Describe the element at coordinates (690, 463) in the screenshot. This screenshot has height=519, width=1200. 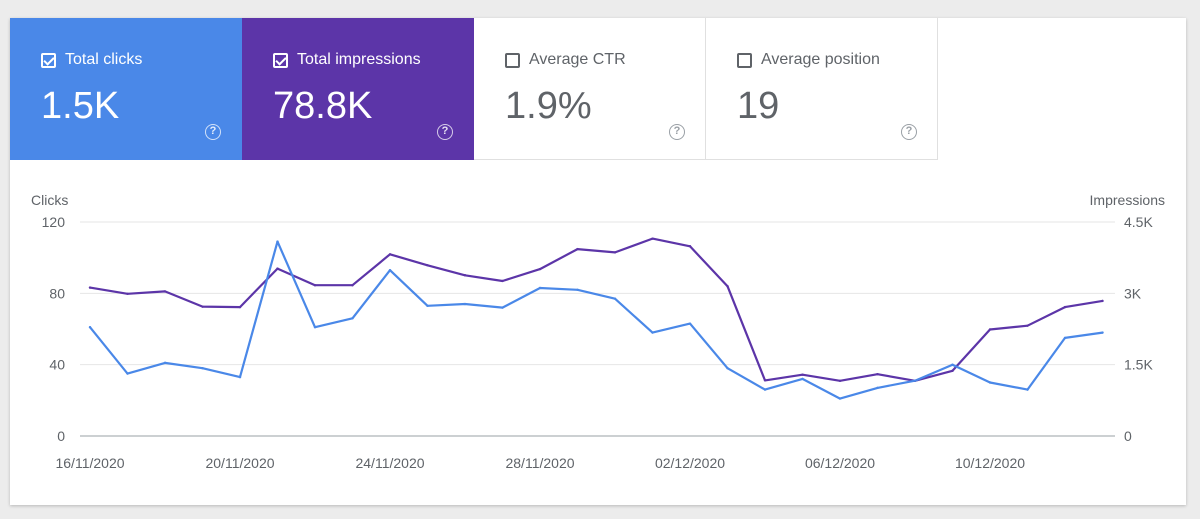
I see `x-tick-label: 02/12/2020` at that location.